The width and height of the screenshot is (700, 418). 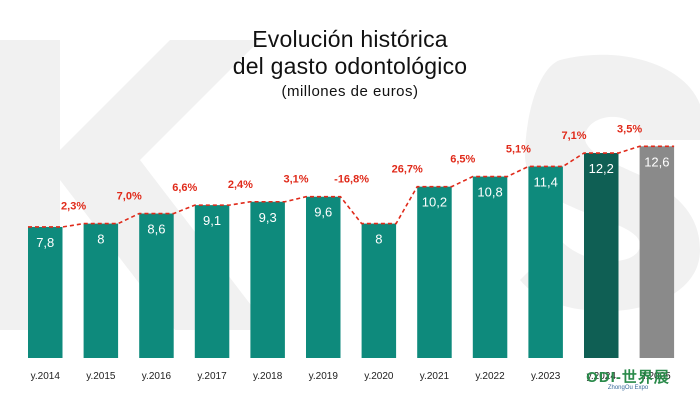 What do you see at coordinates (518, 149) in the screenshot?
I see `growth-label: 5,1%` at bounding box center [518, 149].